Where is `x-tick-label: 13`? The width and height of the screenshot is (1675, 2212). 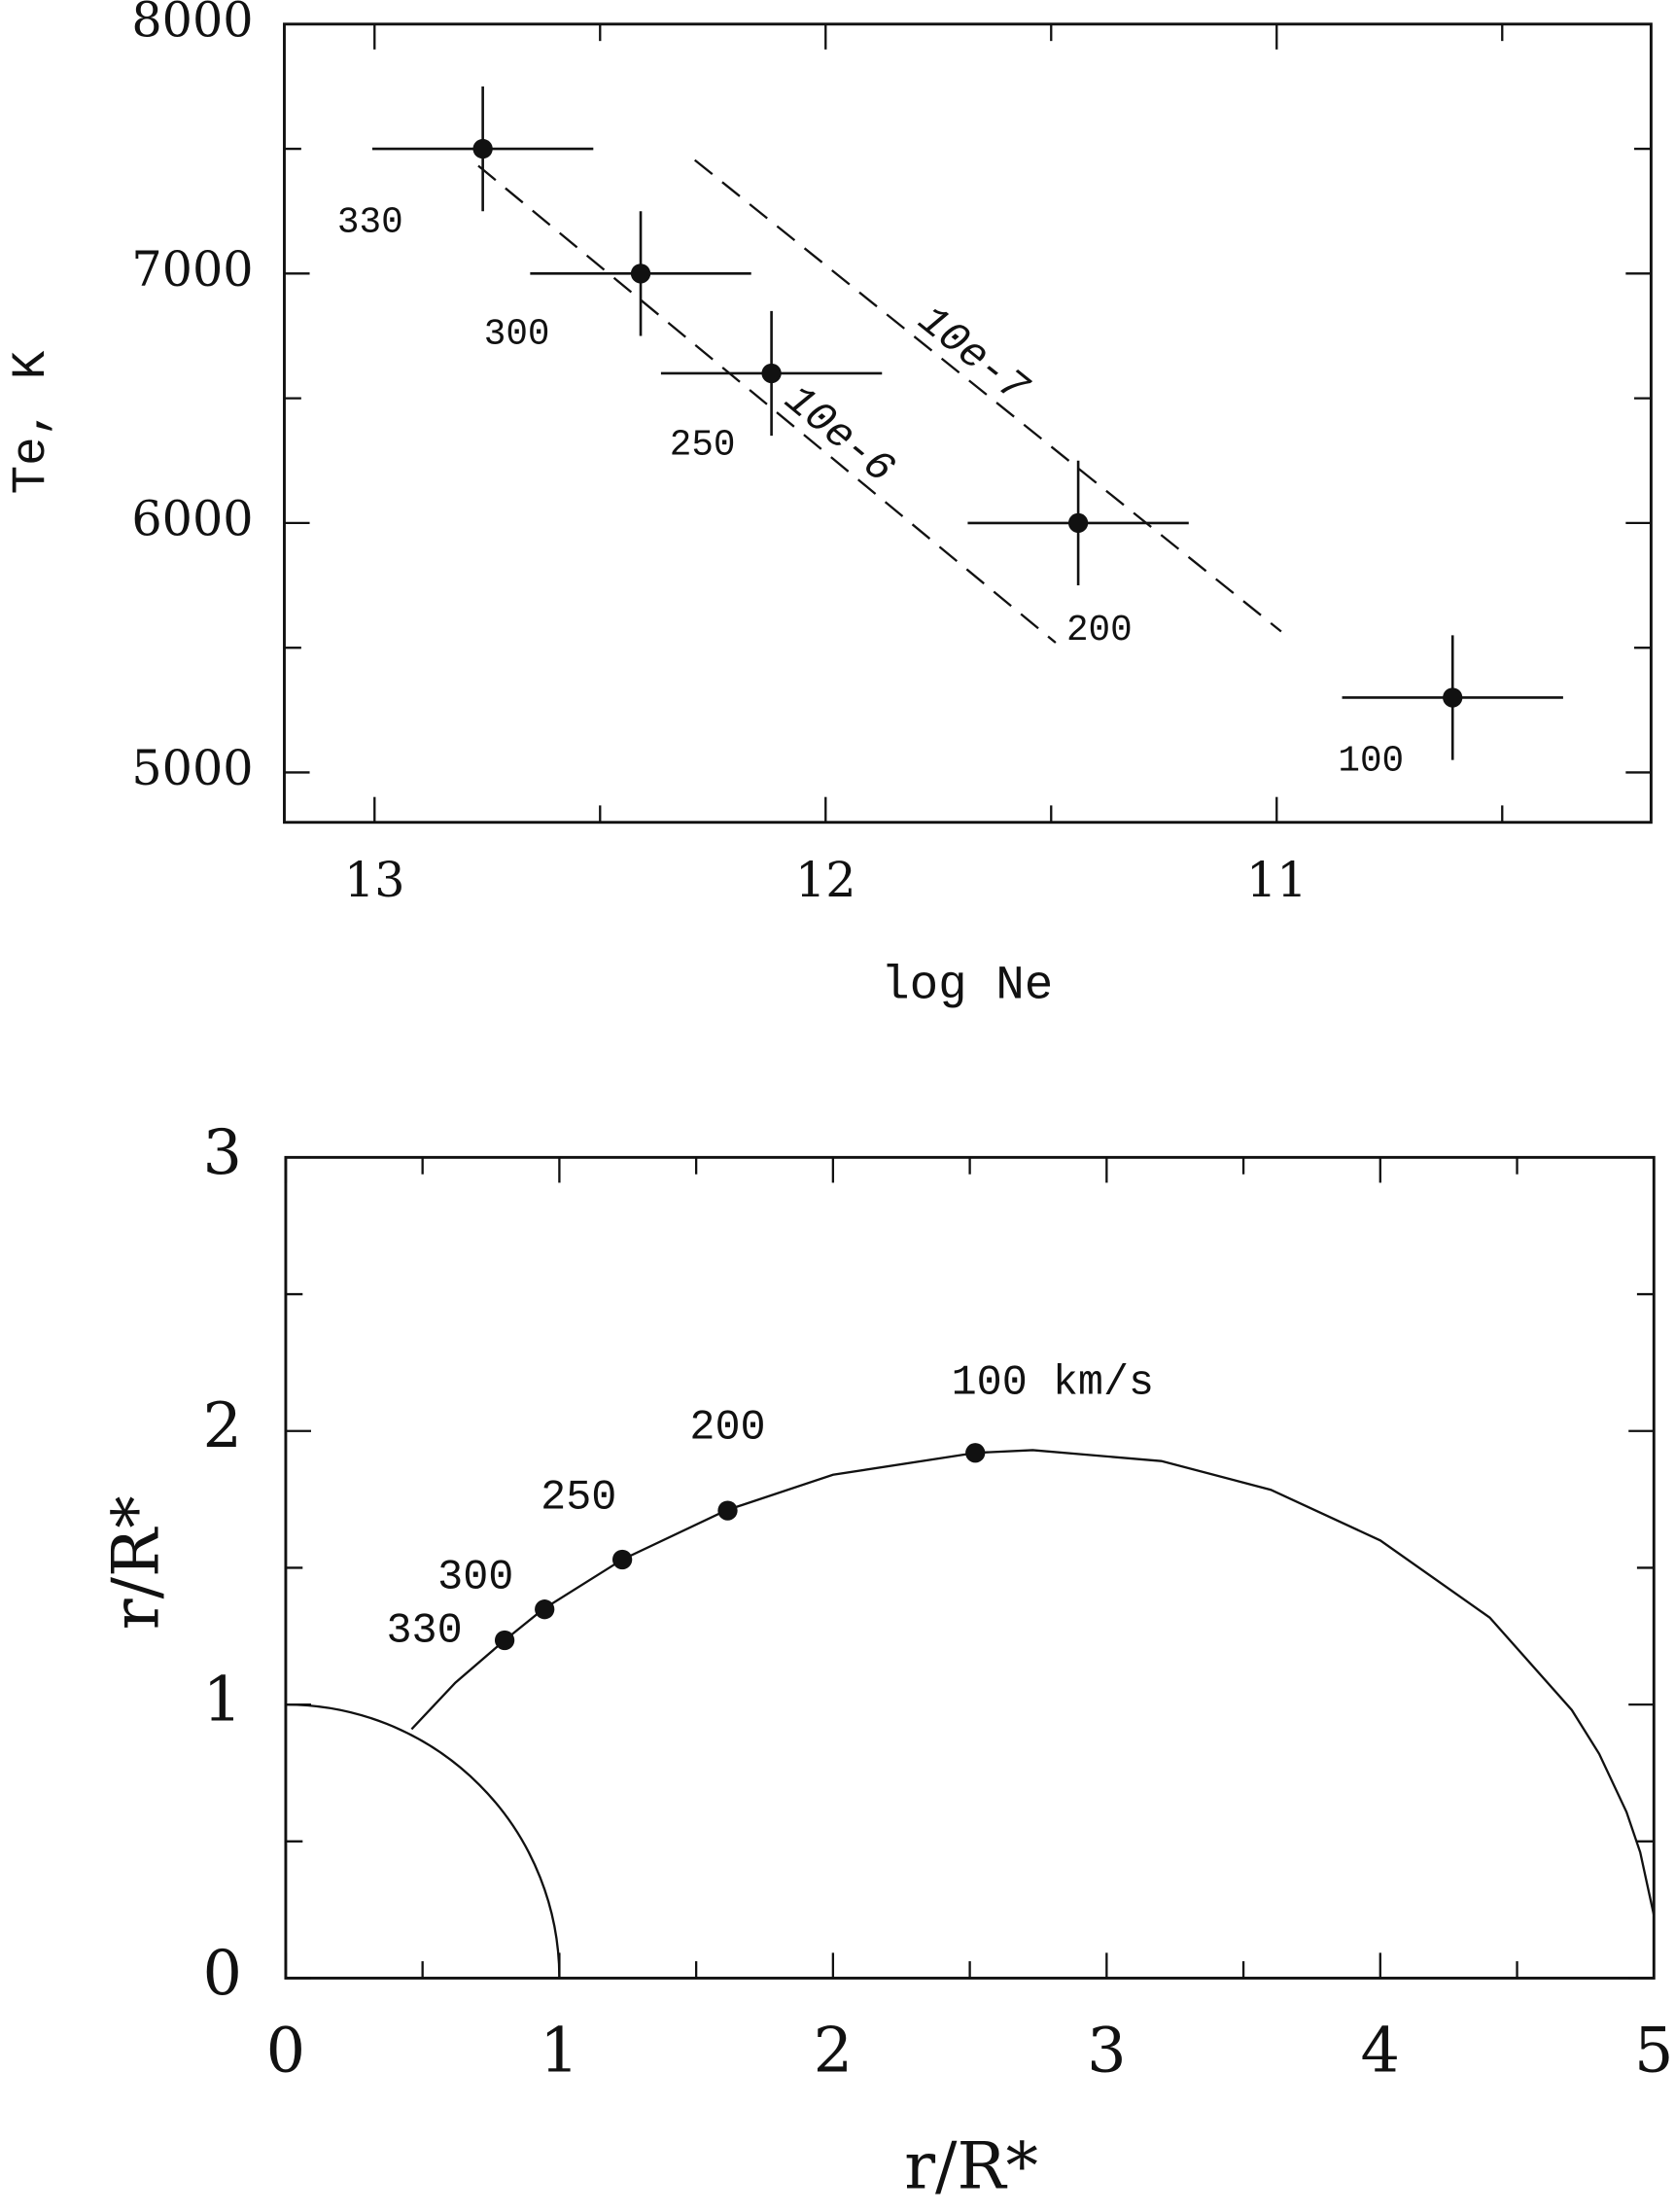 x-tick-label: 13 is located at coordinates (374, 880).